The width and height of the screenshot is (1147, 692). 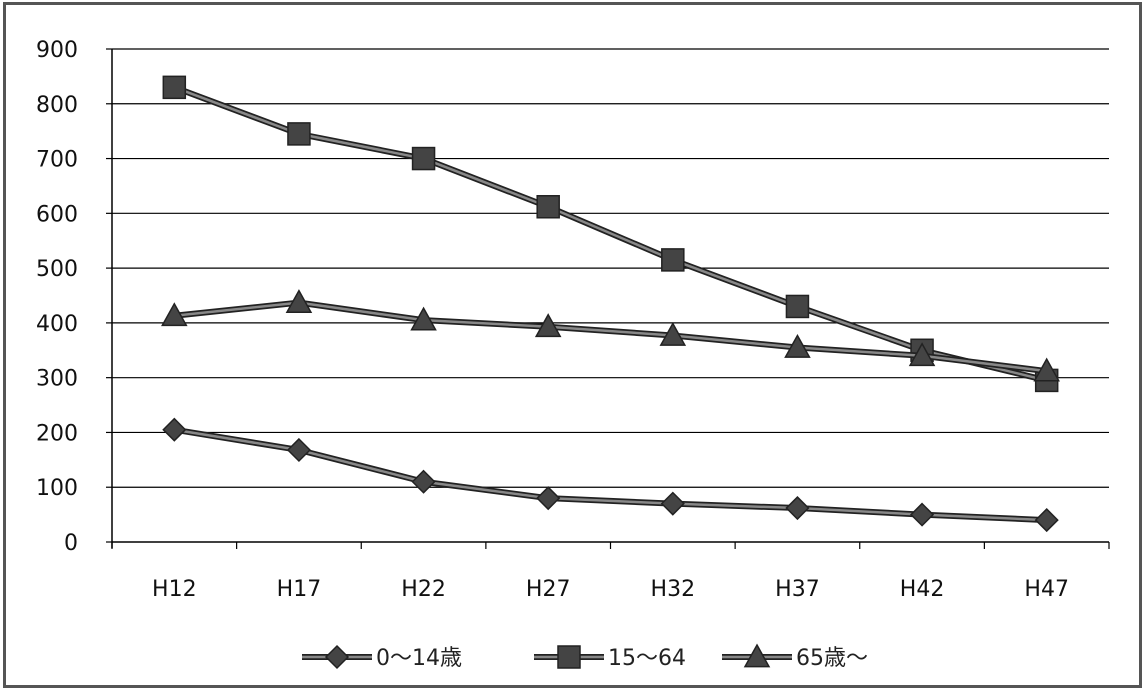 I want to click on legend-label: 0～14歳, so click(x=419, y=658).